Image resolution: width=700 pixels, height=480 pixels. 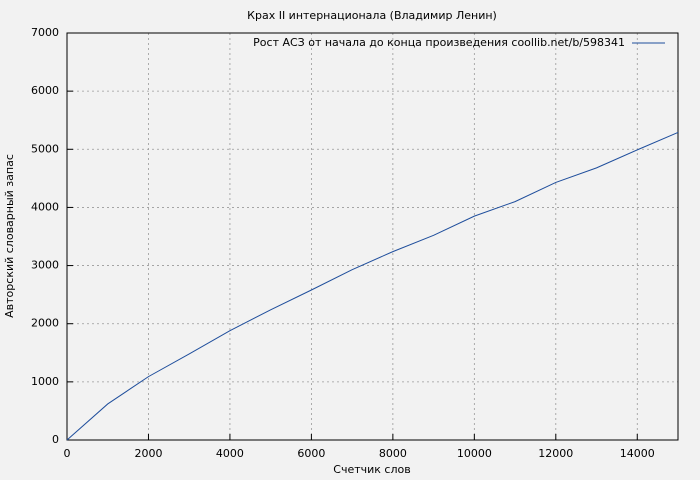 What do you see at coordinates (372, 15) in the screenshot?
I see `chart-title: Крах II интернационала (Владимир Ленин)` at bounding box center [372, 15].